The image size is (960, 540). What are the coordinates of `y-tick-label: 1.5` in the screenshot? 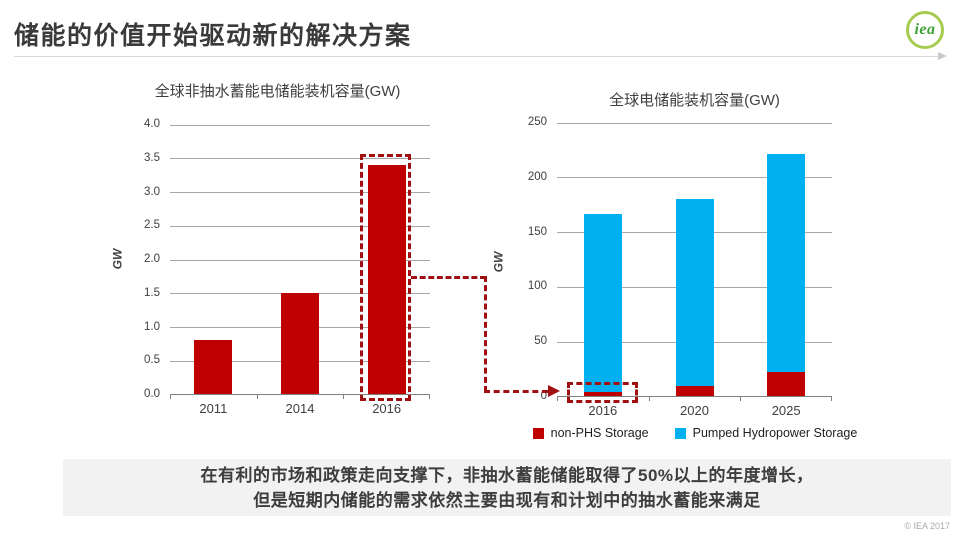 It's located at (152, 292).